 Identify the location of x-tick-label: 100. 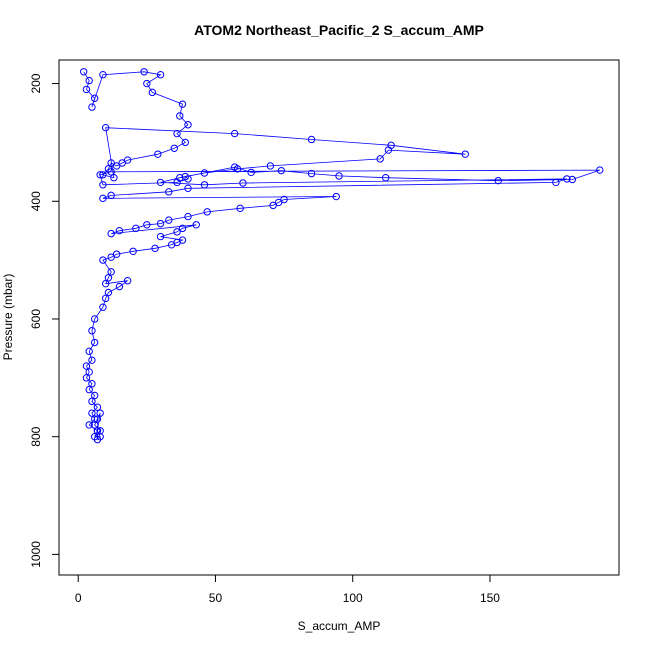
(353, 598).